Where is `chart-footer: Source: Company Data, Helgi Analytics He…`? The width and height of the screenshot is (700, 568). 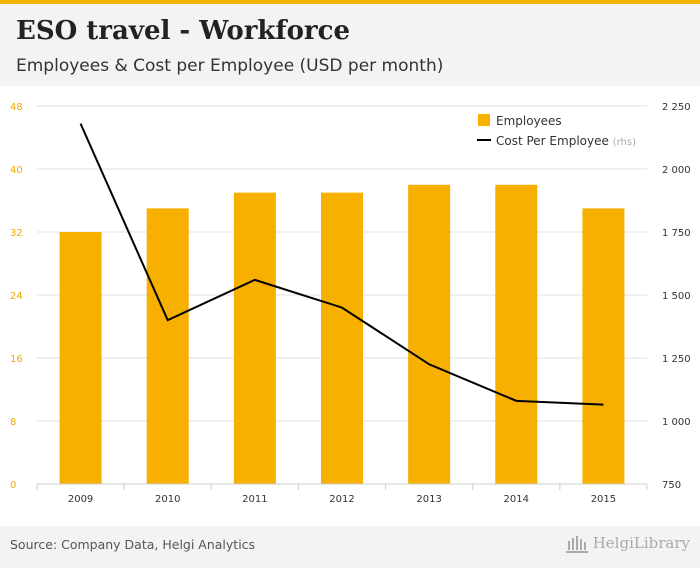 chart-footer: Source: Company Data, Helgi Analytics He… is located at coordinates (350, 547).